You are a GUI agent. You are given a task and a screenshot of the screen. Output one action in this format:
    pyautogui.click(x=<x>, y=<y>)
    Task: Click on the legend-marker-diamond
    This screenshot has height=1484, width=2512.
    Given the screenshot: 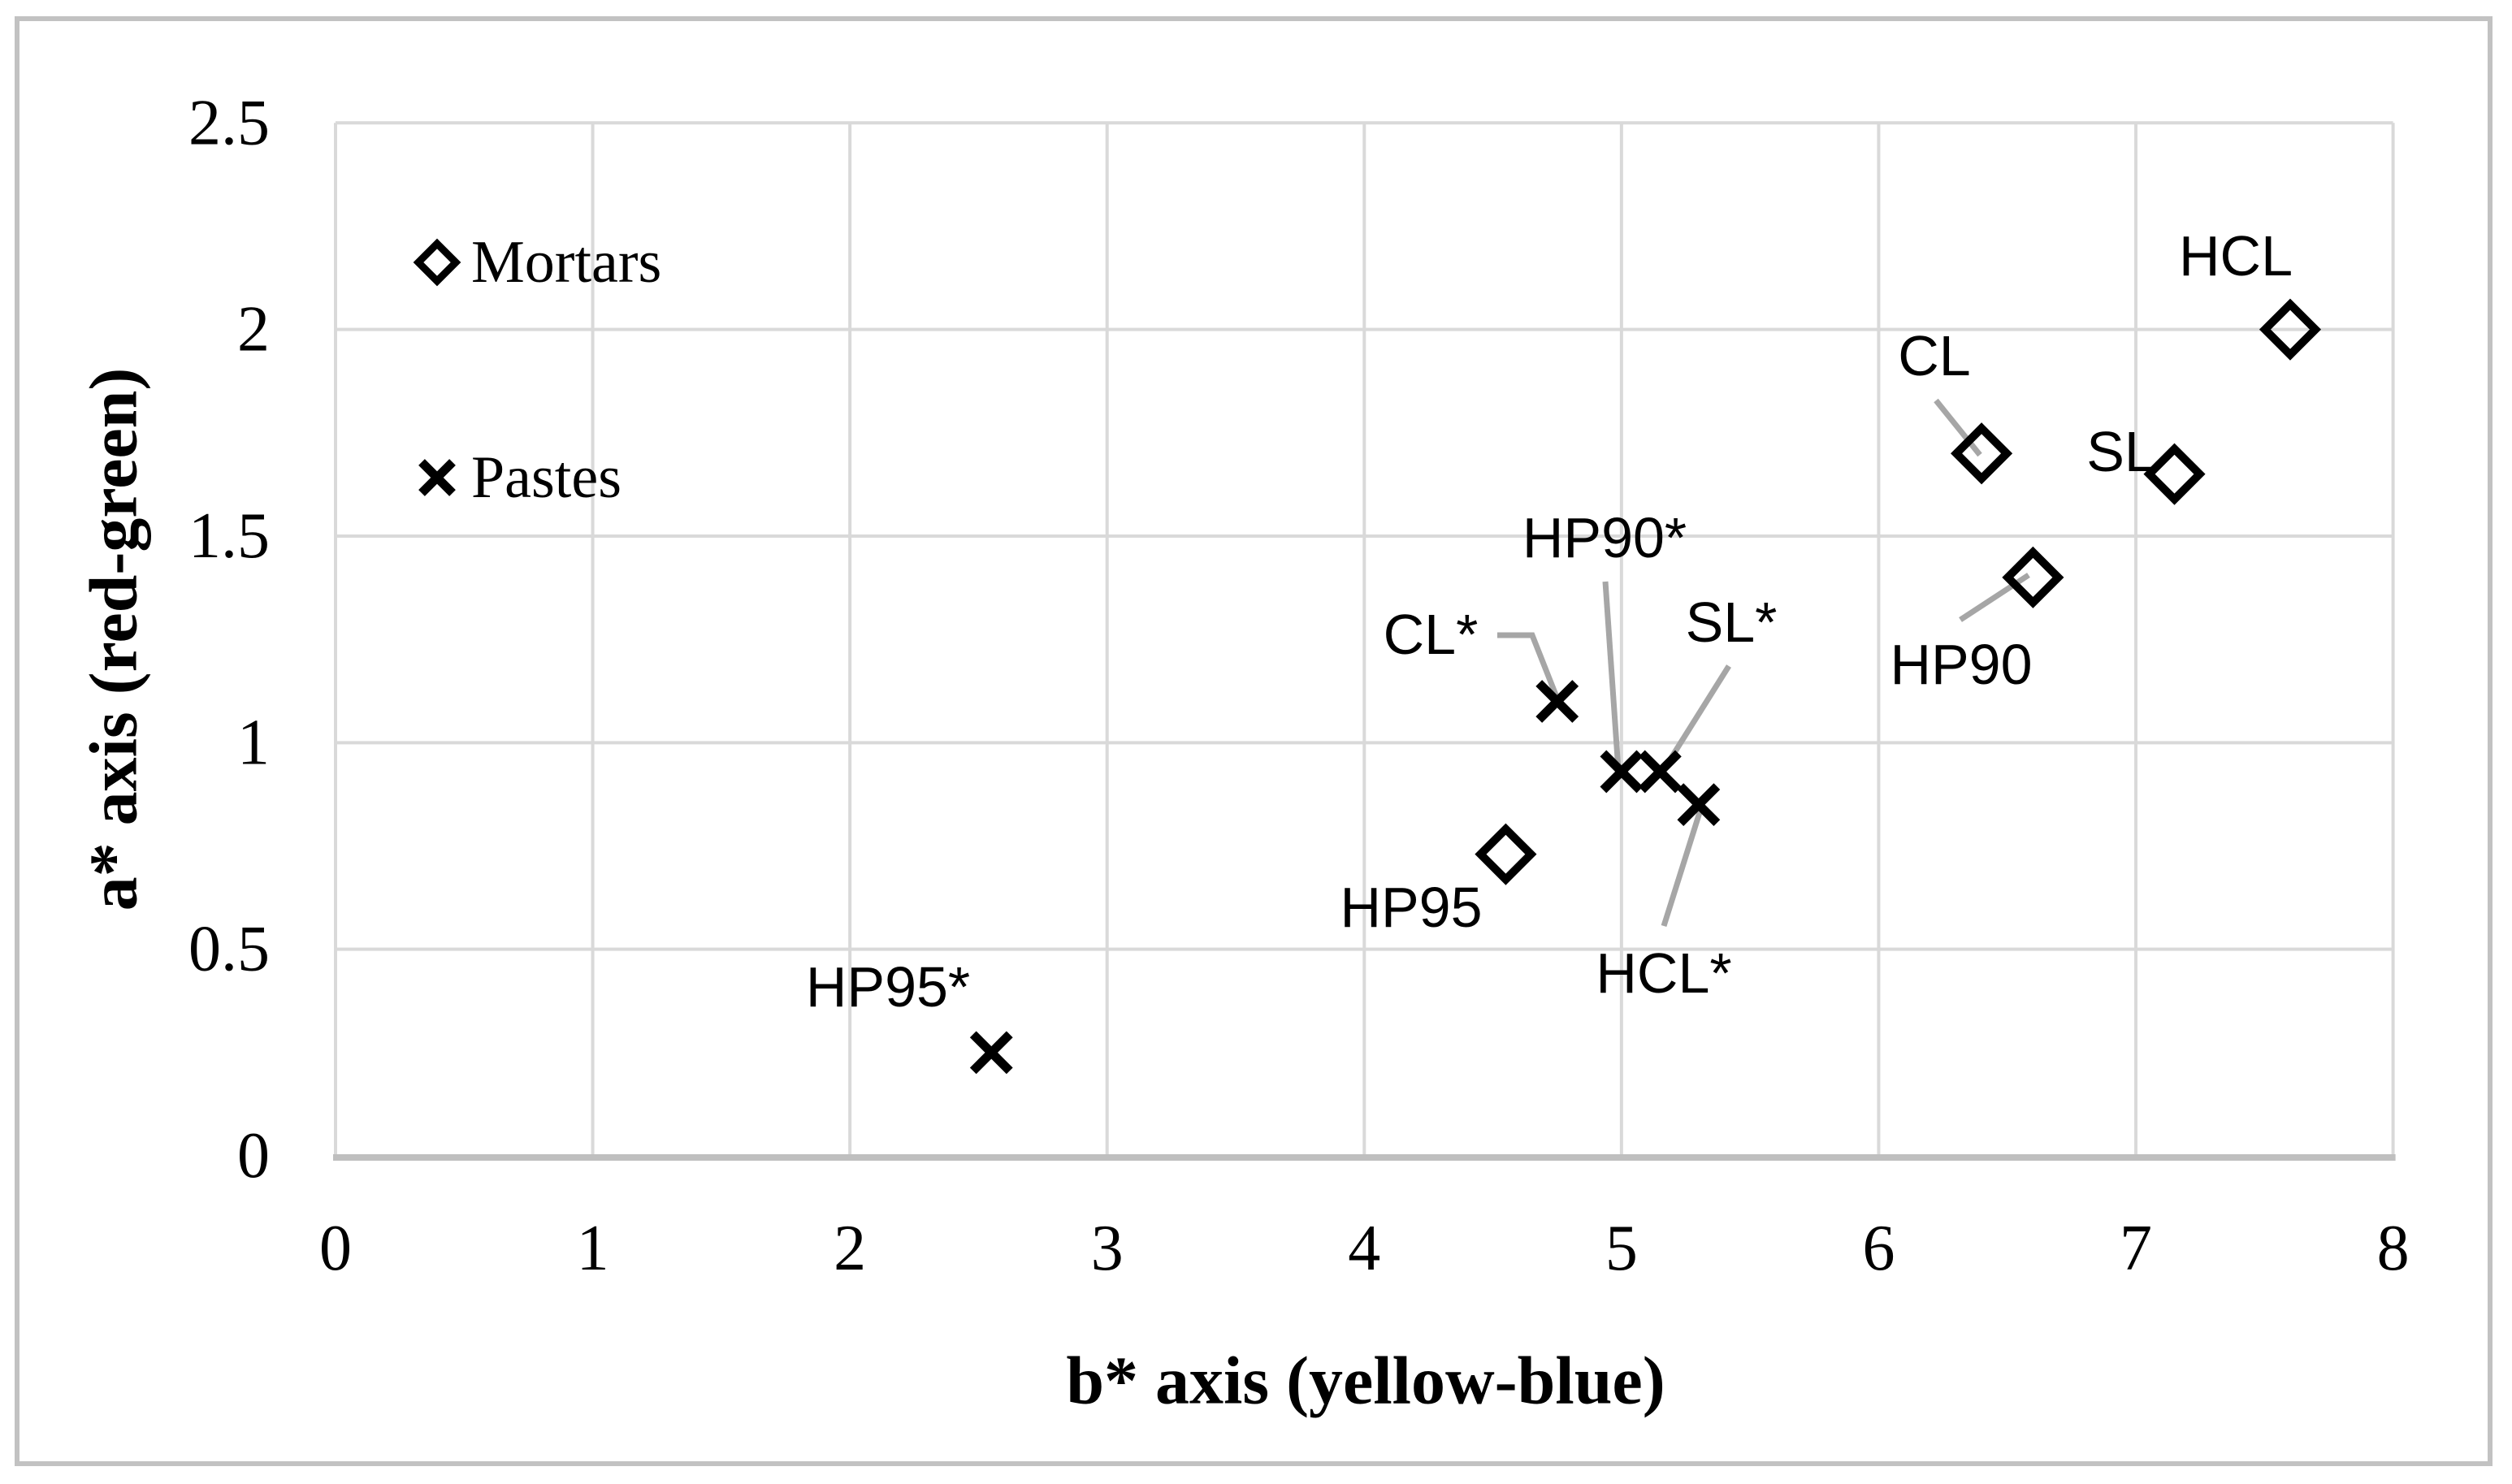 What is the action you would take?
    pyautogui.click(x=437, y=262)
    